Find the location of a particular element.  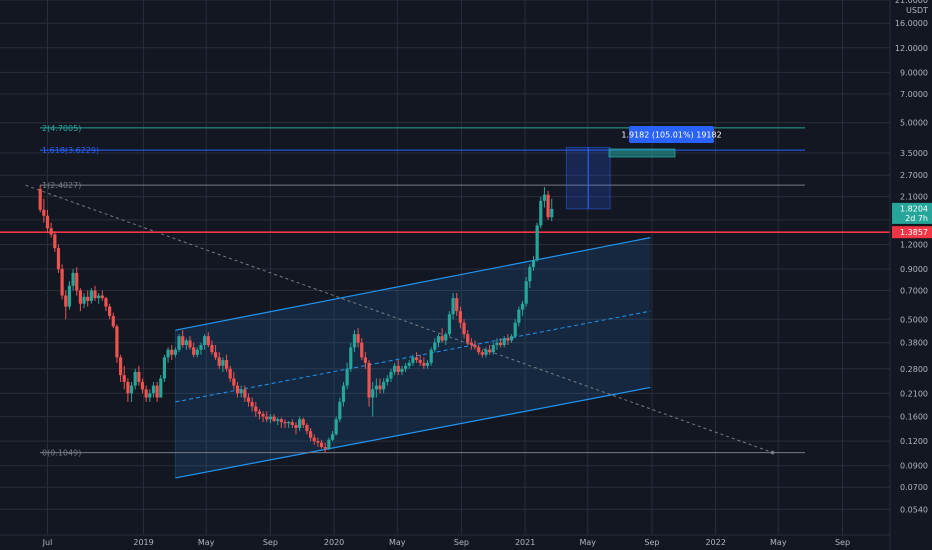

price-tick-label: 0.0540 is located at coordinates (914, 509).